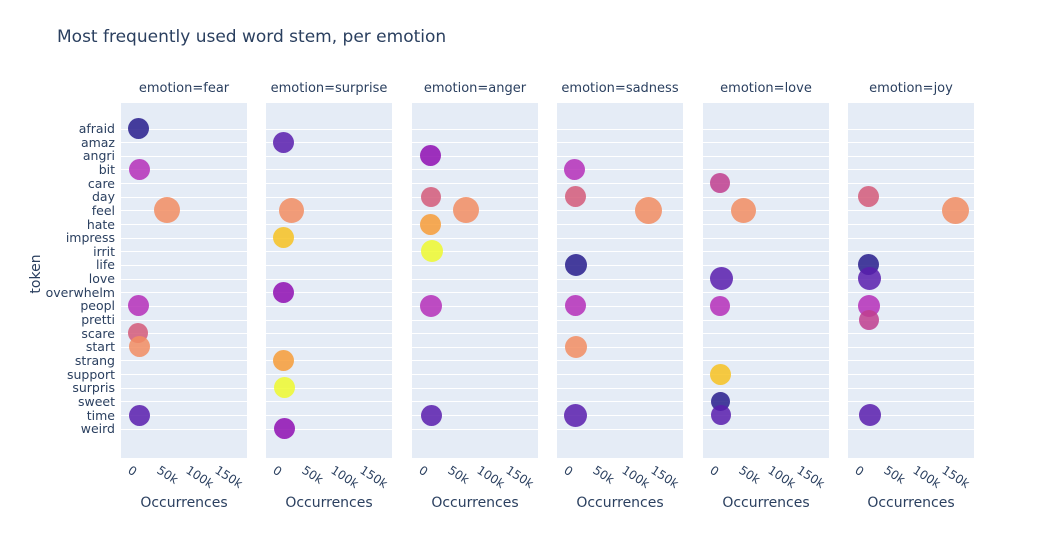 Image resolution: width=1060 pixels, height=540 pixels. I want to click on point-sadness-bit, so click(575, 169).